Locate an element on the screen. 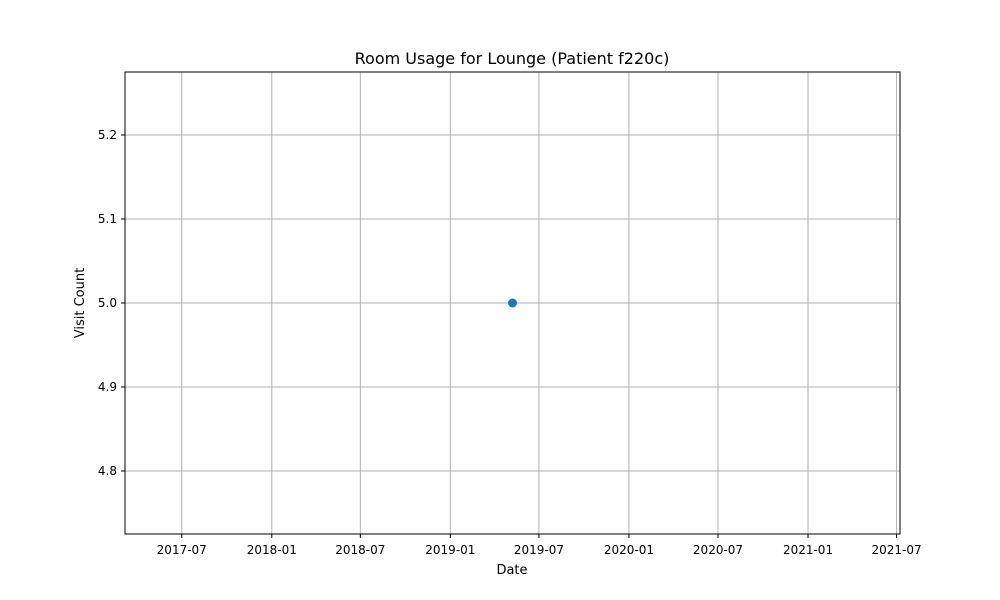  x-tick-label: 2021-07 is located at coordinates (897, 550).